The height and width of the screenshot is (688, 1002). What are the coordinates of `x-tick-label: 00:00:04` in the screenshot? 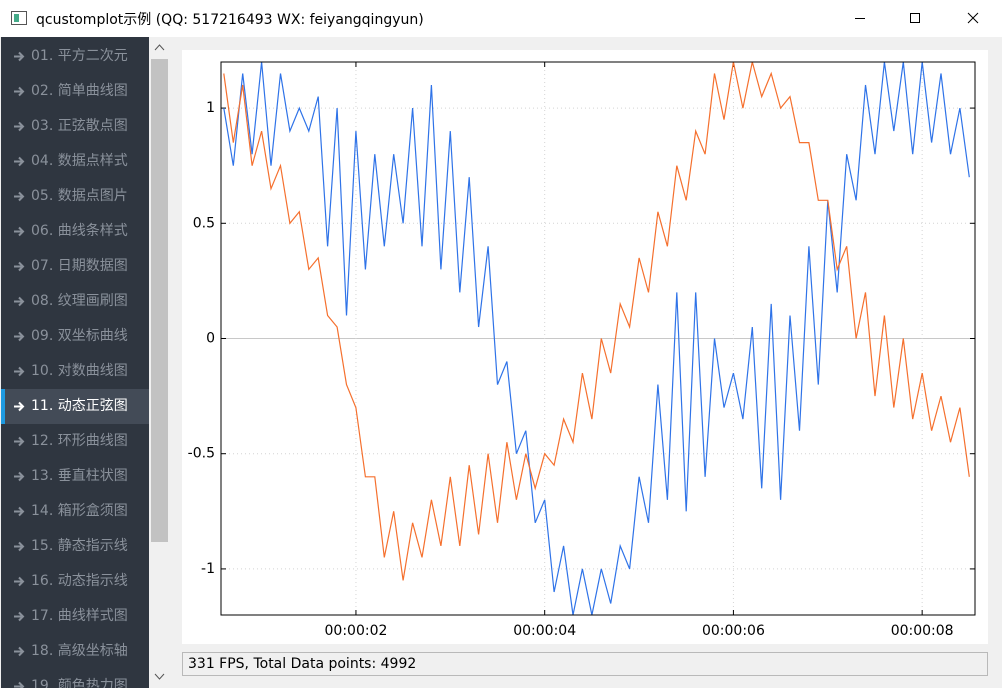 It's located at (544, 631).